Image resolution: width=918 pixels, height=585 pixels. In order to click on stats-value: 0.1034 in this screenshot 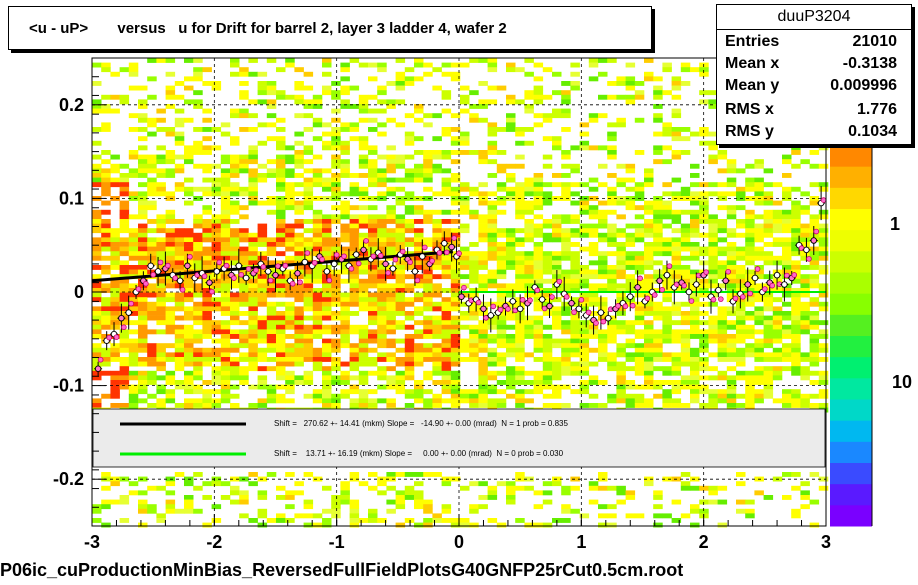, I will do `click(872, 131)`.